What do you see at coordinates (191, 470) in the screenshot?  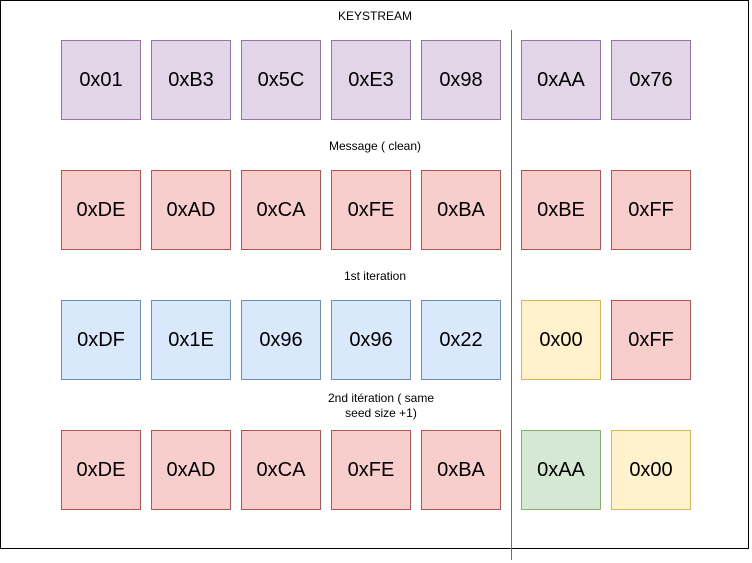 I see `iteration-2-byte-cell: 0xAD` at bounding box center [191, 470].